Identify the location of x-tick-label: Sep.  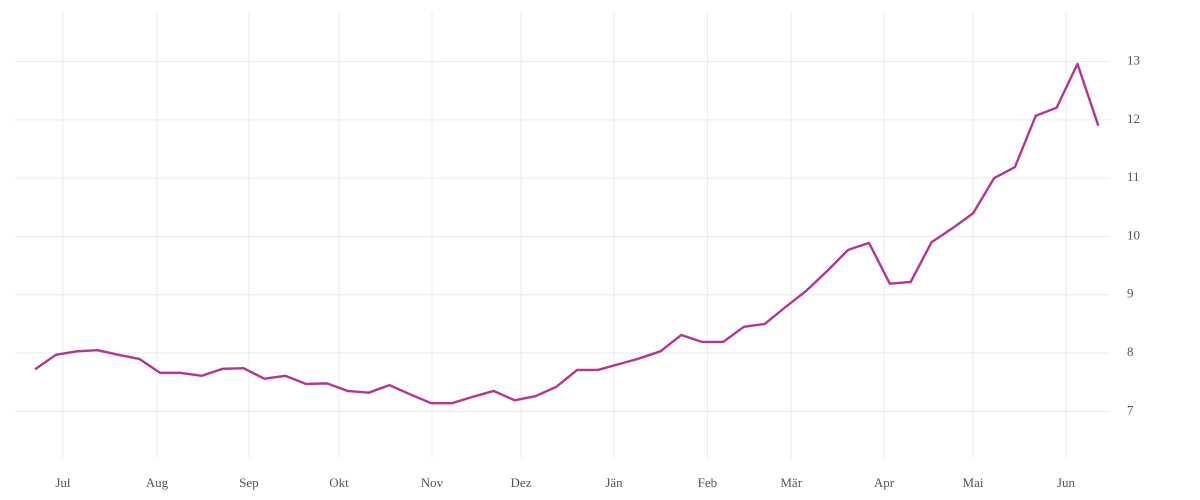
(249, 482).